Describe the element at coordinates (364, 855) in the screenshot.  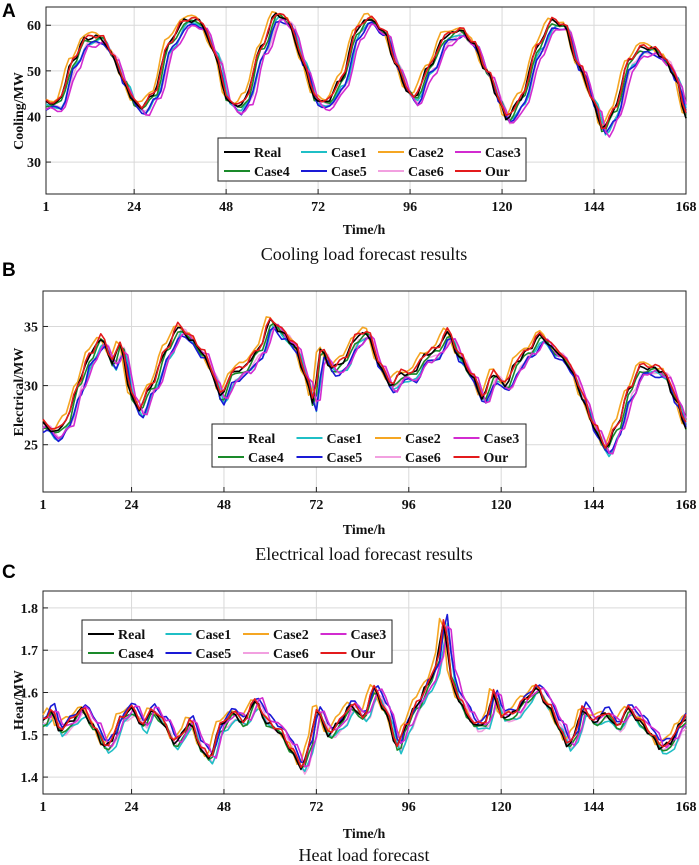
I see `heat-caption: Heat load forecast` at that location.